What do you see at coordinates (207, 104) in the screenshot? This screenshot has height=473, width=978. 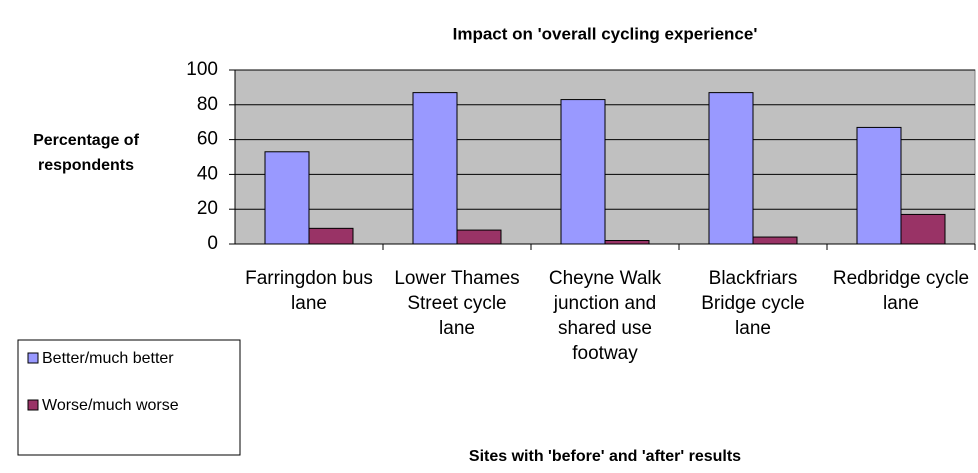 I see `y-tick-label: 80` at bounding box center [207, 104].